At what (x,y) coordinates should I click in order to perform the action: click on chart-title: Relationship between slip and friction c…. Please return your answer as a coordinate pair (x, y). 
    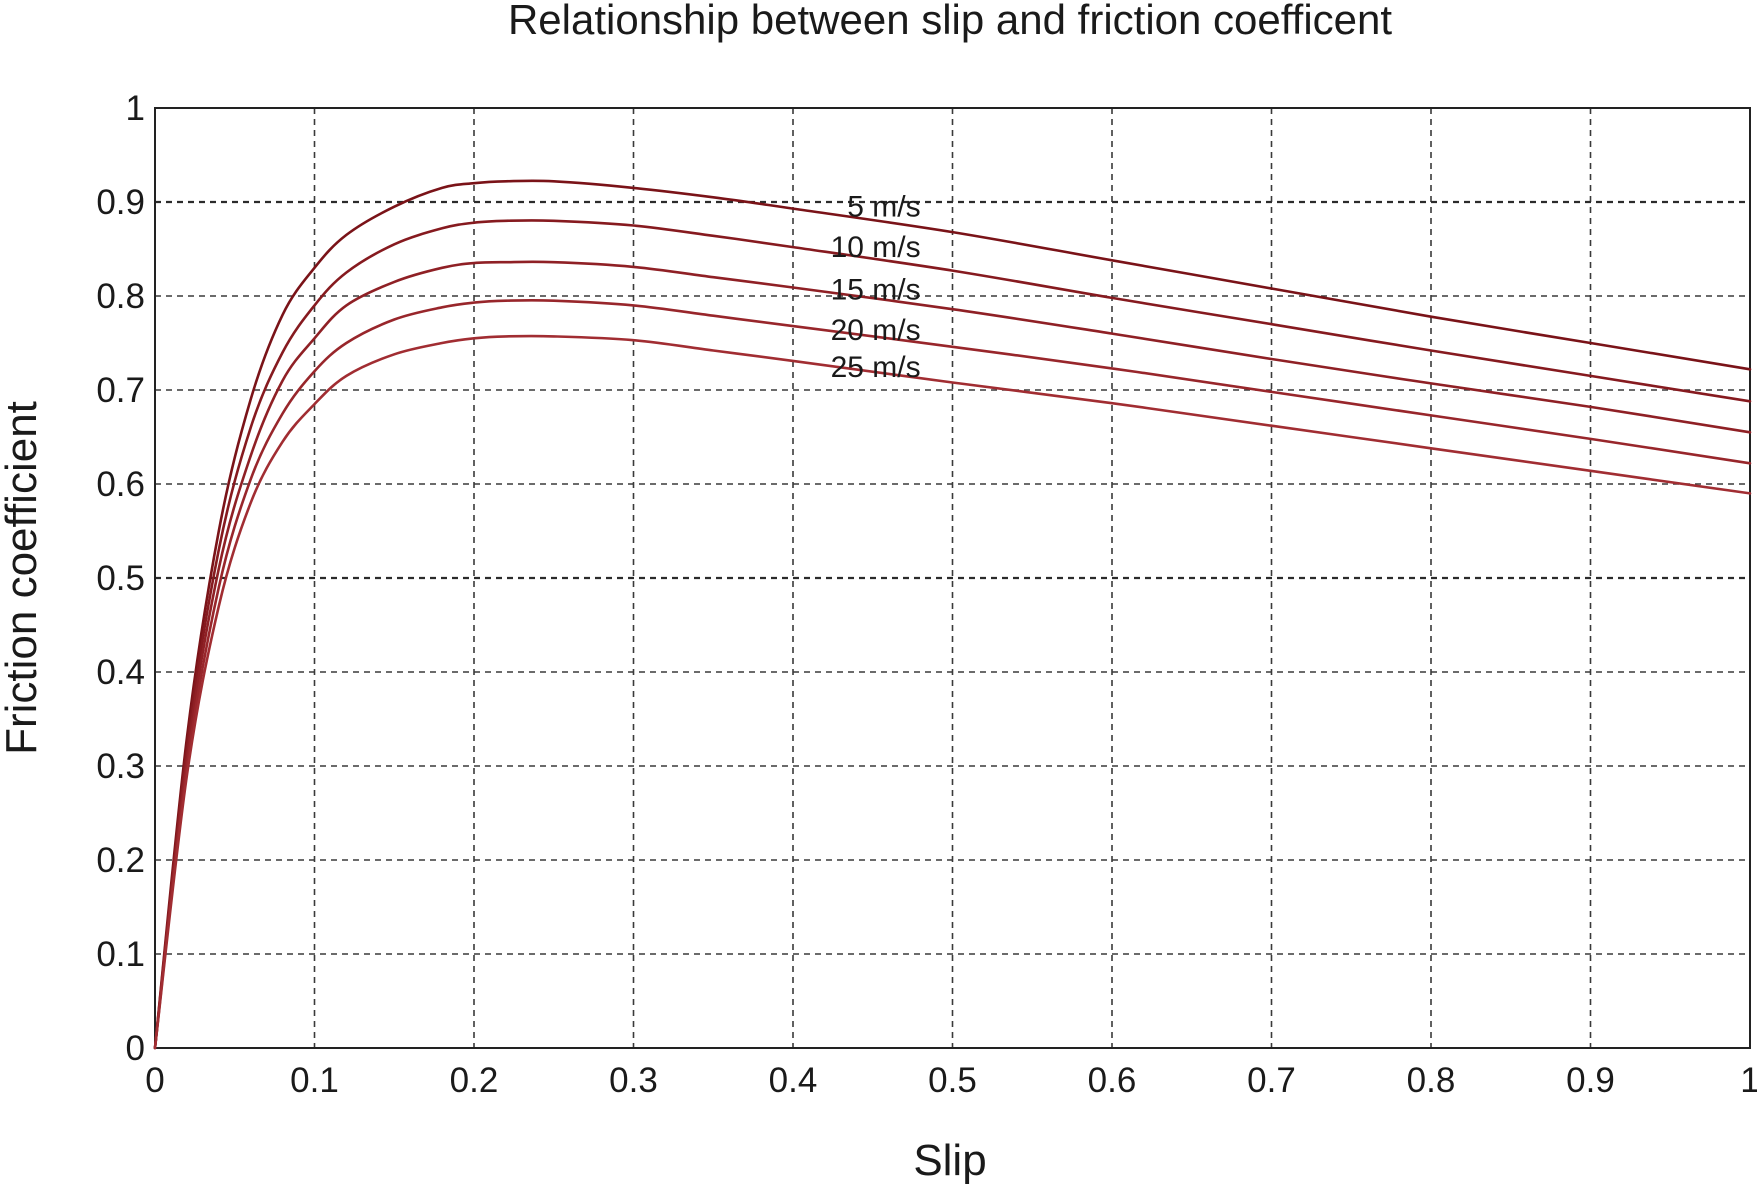
    Looking at the image, I should click on (950, 21).